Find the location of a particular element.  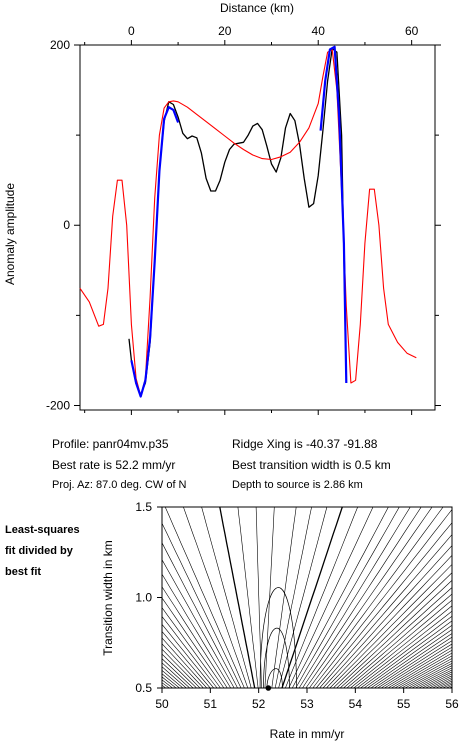

caption-line-2: fit divided by is located at coordinates (39, 551).